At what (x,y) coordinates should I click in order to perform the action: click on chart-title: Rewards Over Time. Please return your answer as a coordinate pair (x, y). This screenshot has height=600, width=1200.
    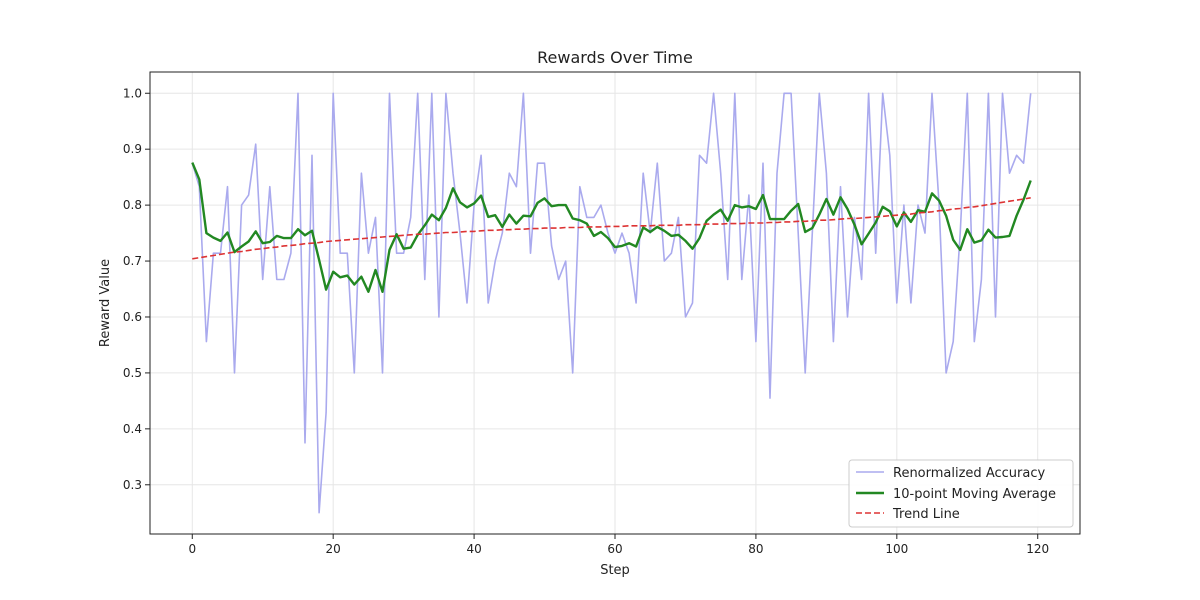
    Looking at the image, I should click on (615, 57).